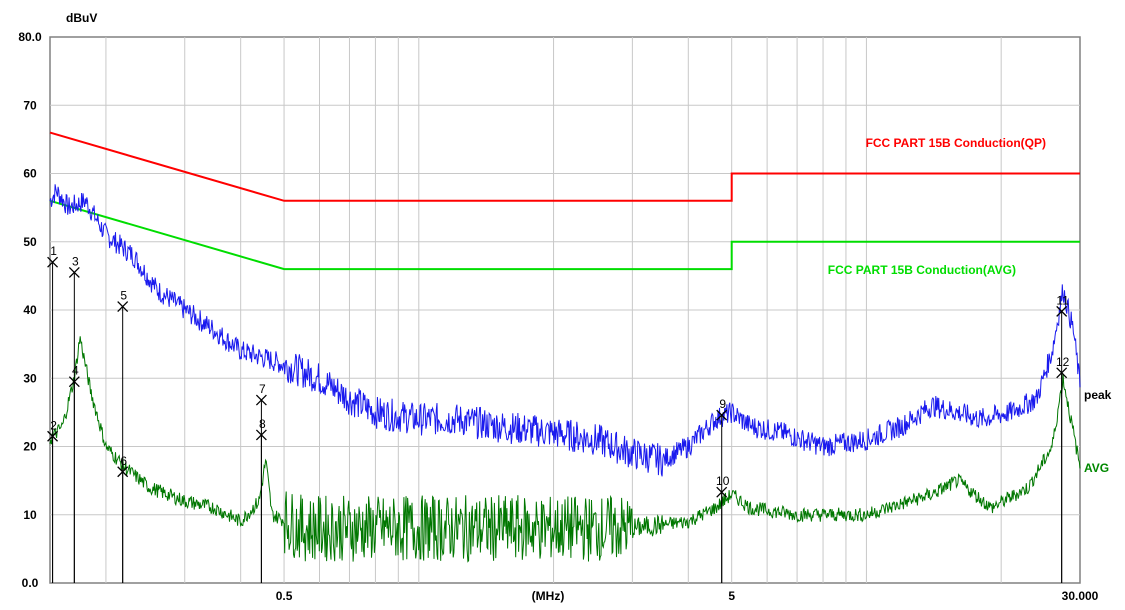 The width and height of the screenshot is (1125, 610). What do you see at coordinates (30, 378) in the screenshot?
I see `y-tick-label: 30` at bounding box center [30, 378].